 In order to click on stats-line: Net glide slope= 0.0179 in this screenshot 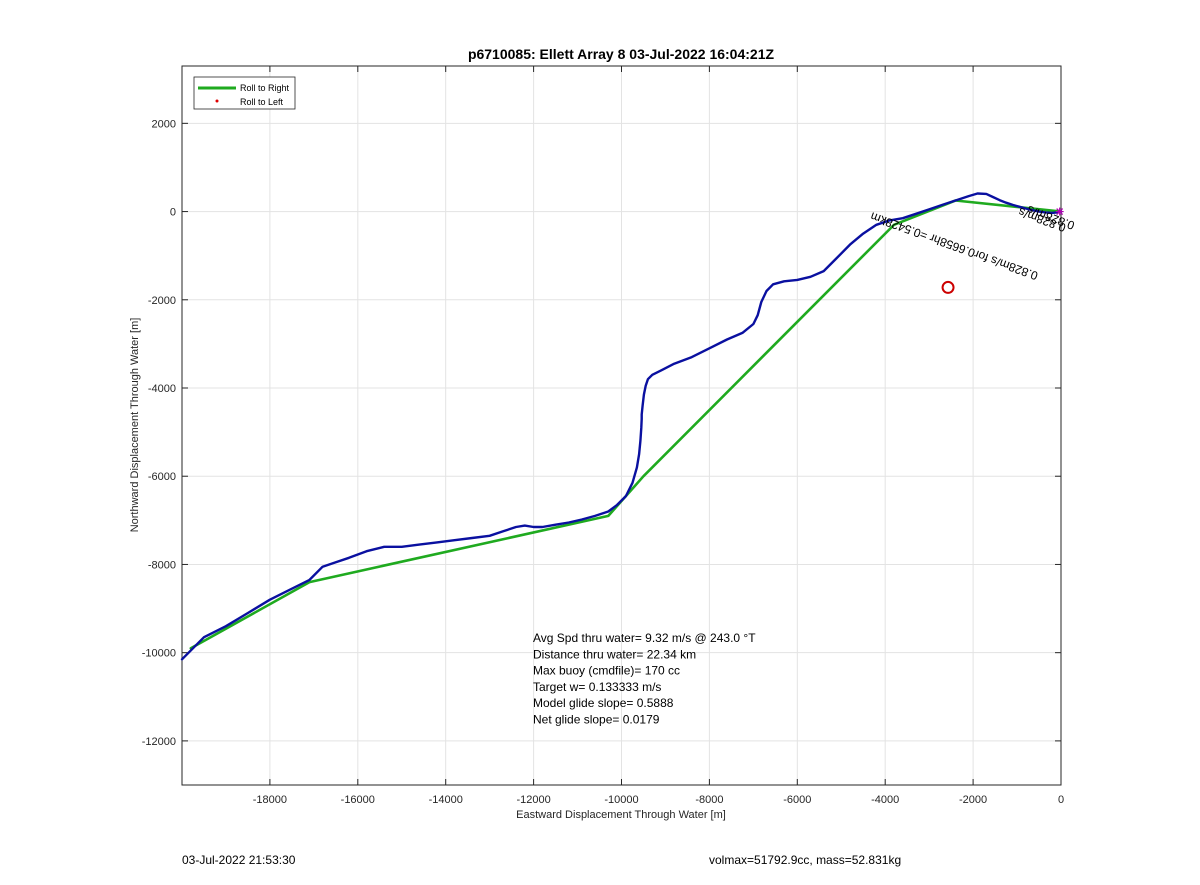, I will do `click(596, 720)`.